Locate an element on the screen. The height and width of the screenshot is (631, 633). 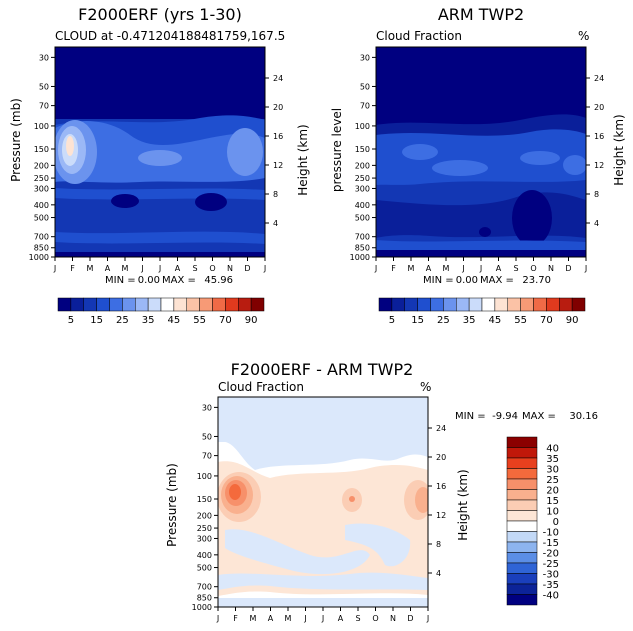
panel2-colorbar: 5 15 25 35 45 55 70 90 is located at coordinates (482, 311).